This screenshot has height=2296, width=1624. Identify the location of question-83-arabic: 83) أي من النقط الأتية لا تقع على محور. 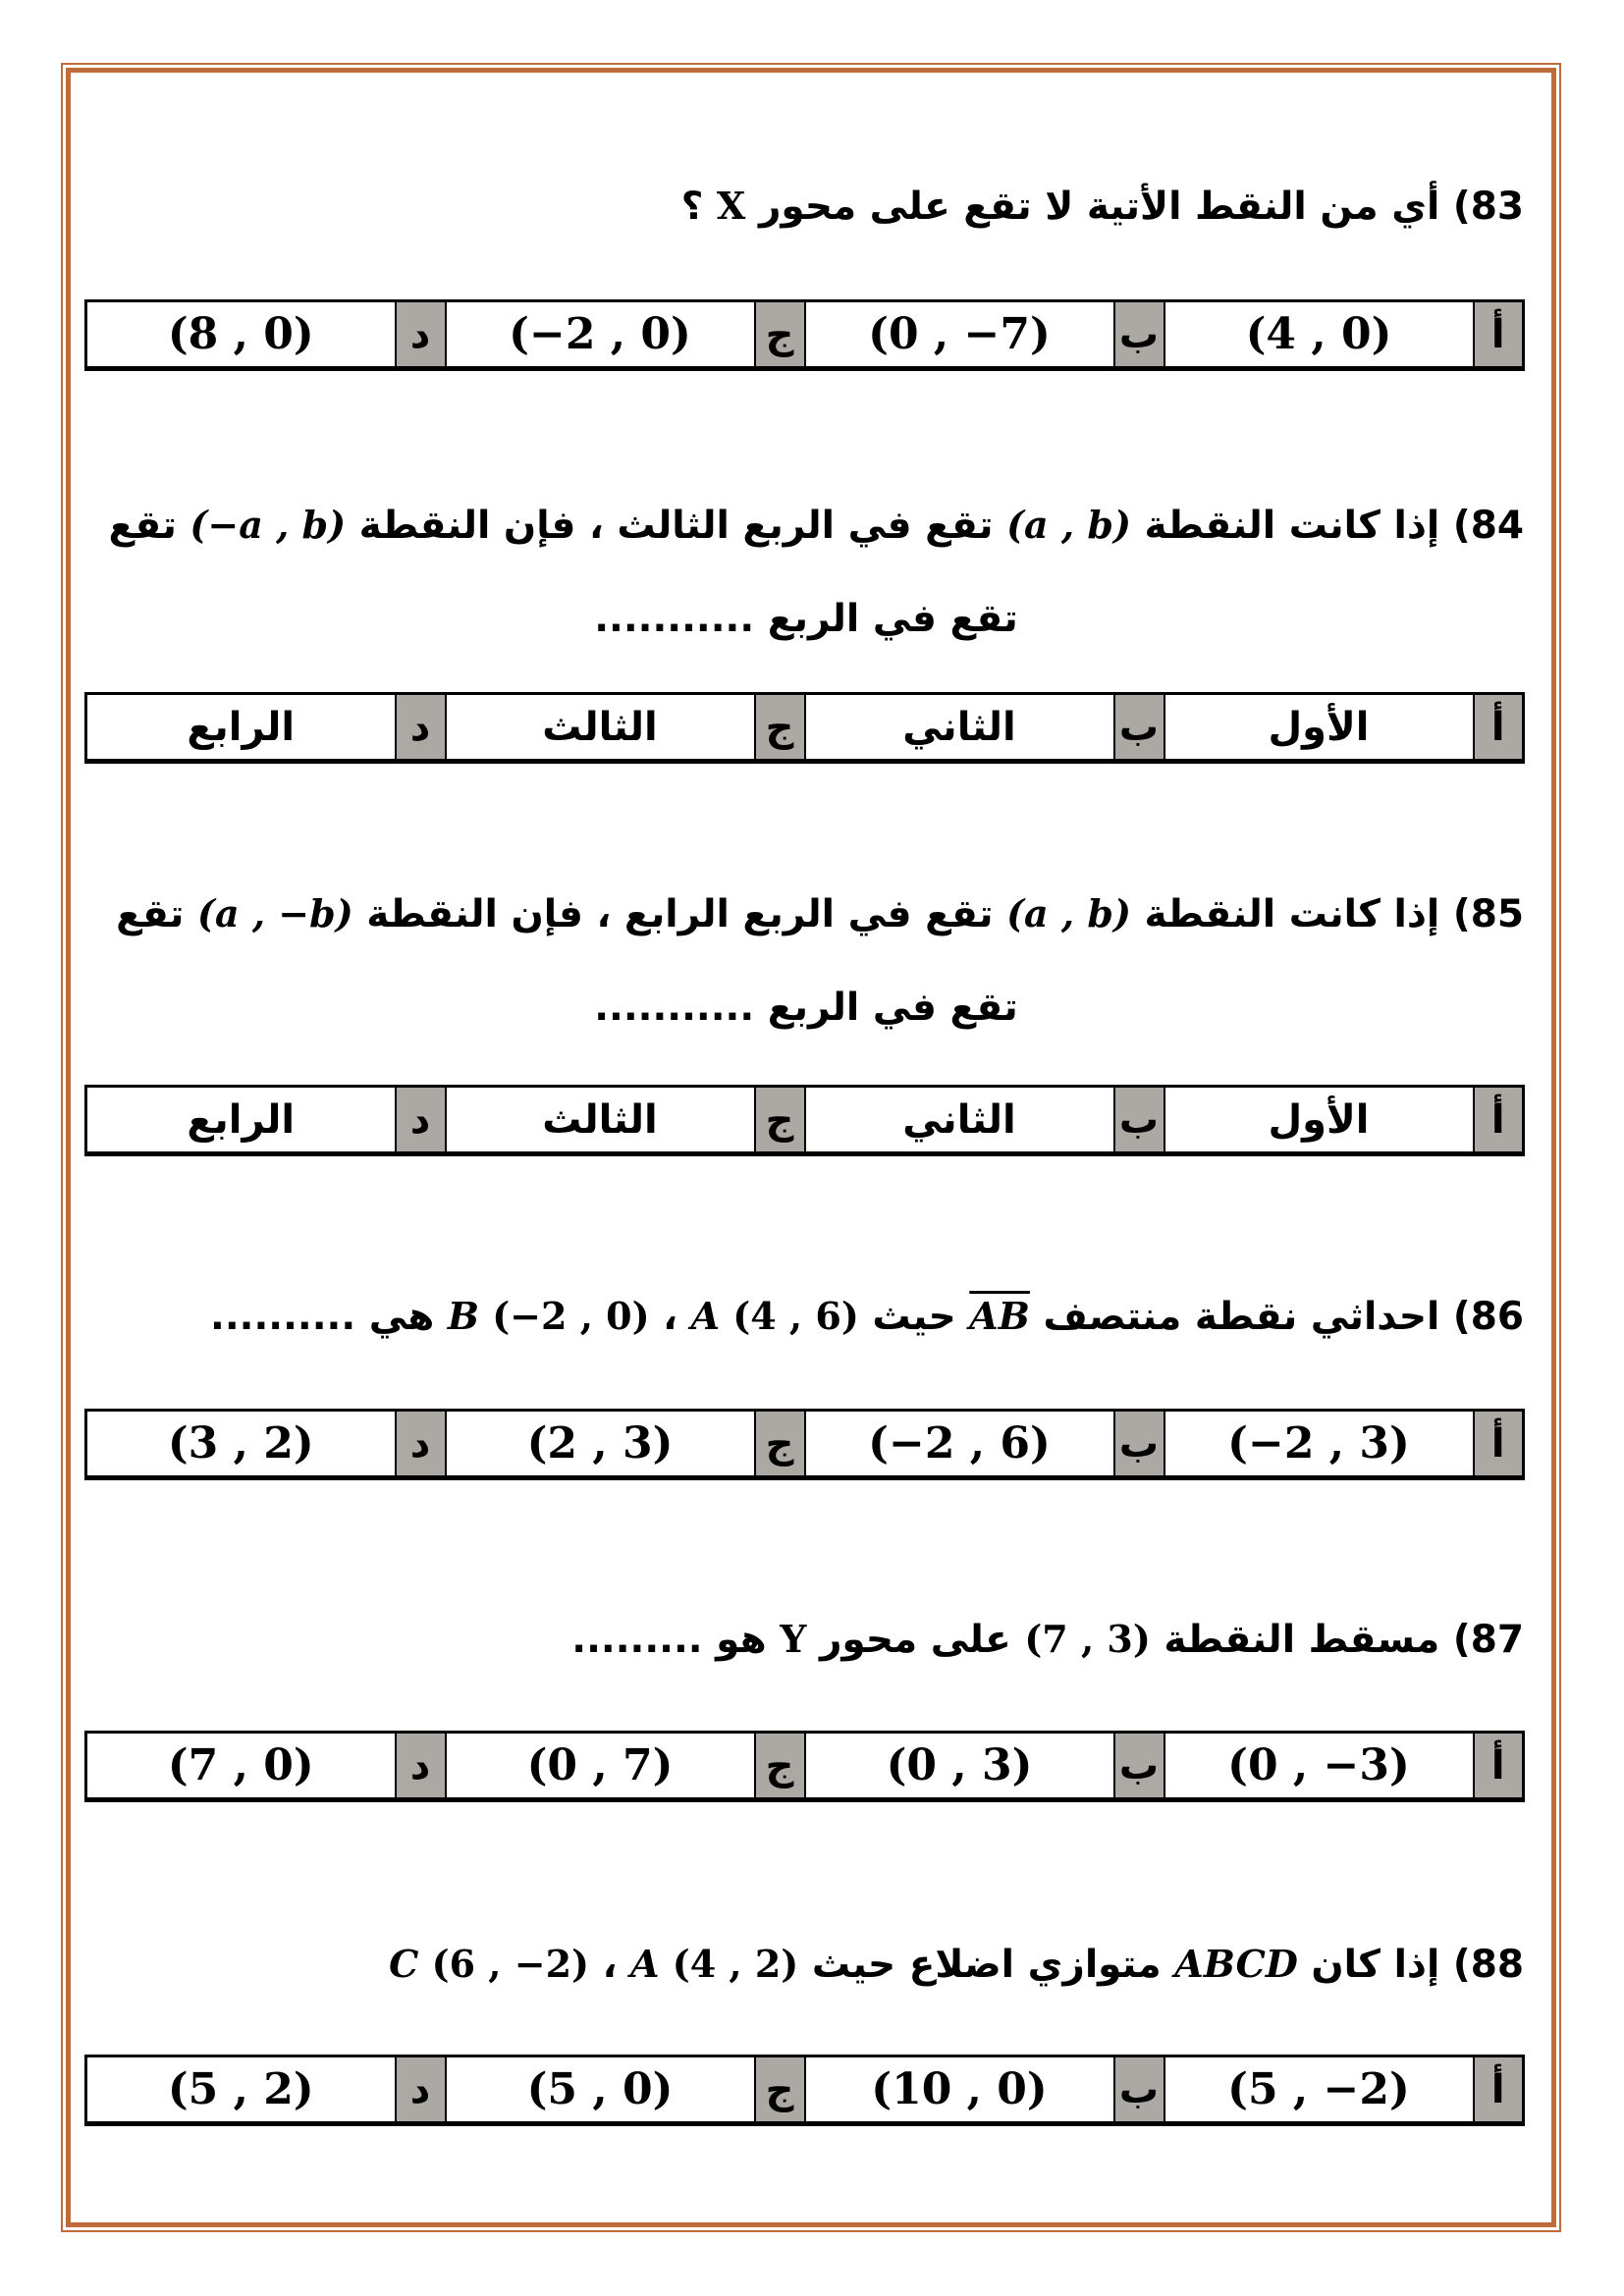
(1134, 207).